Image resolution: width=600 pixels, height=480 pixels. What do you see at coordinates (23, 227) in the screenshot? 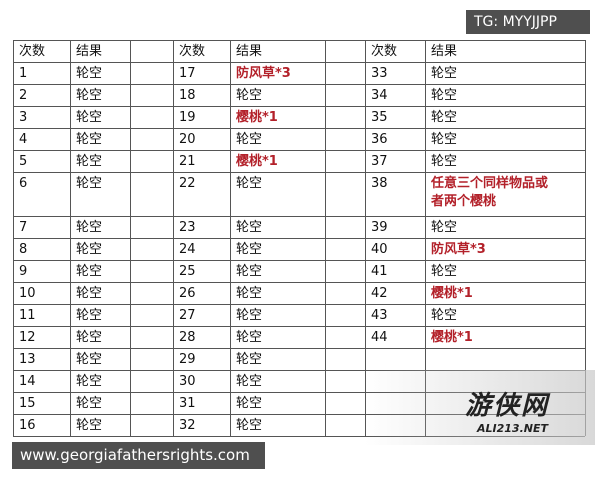
I see `table-cell: 7` at bounding box center [23, 227].